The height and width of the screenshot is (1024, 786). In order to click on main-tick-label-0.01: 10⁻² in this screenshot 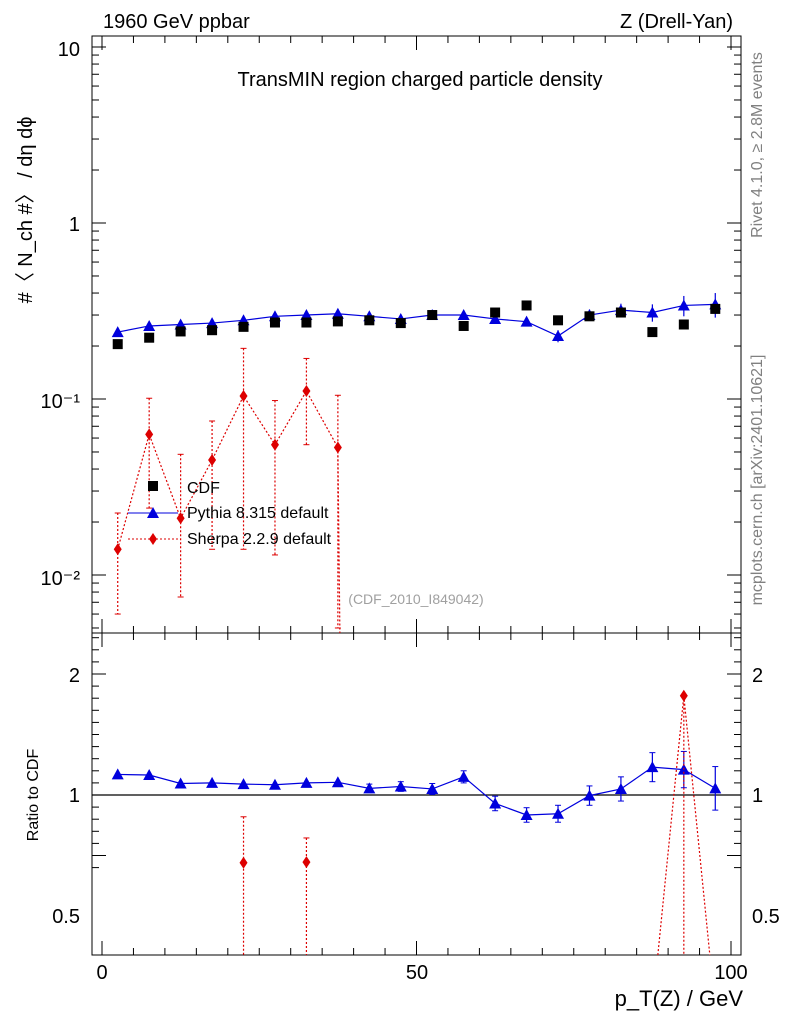, I will do `click(61, 579)`.